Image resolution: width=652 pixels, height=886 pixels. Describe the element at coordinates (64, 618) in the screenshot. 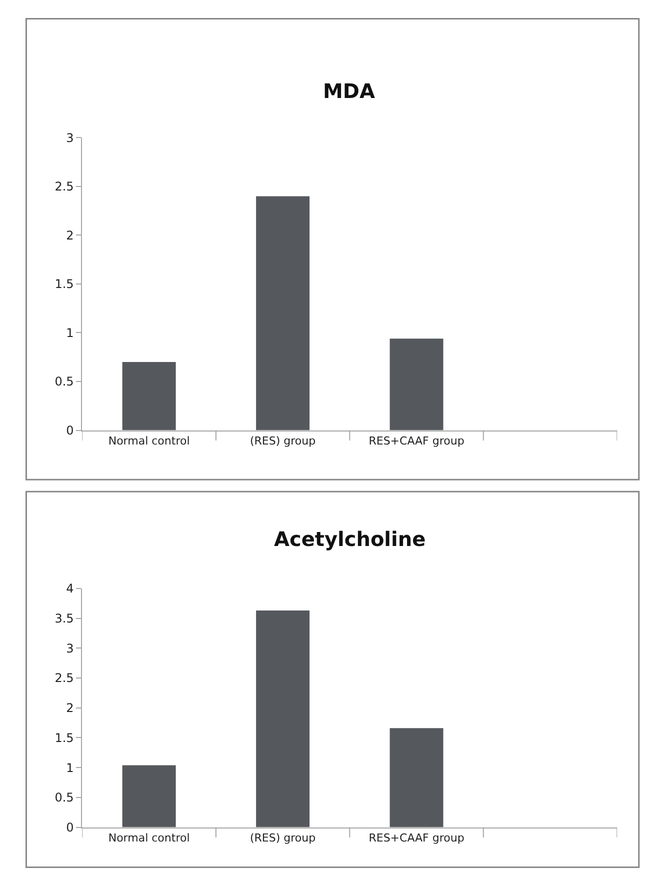

I see `y-tick-label: 3.5` at that location.